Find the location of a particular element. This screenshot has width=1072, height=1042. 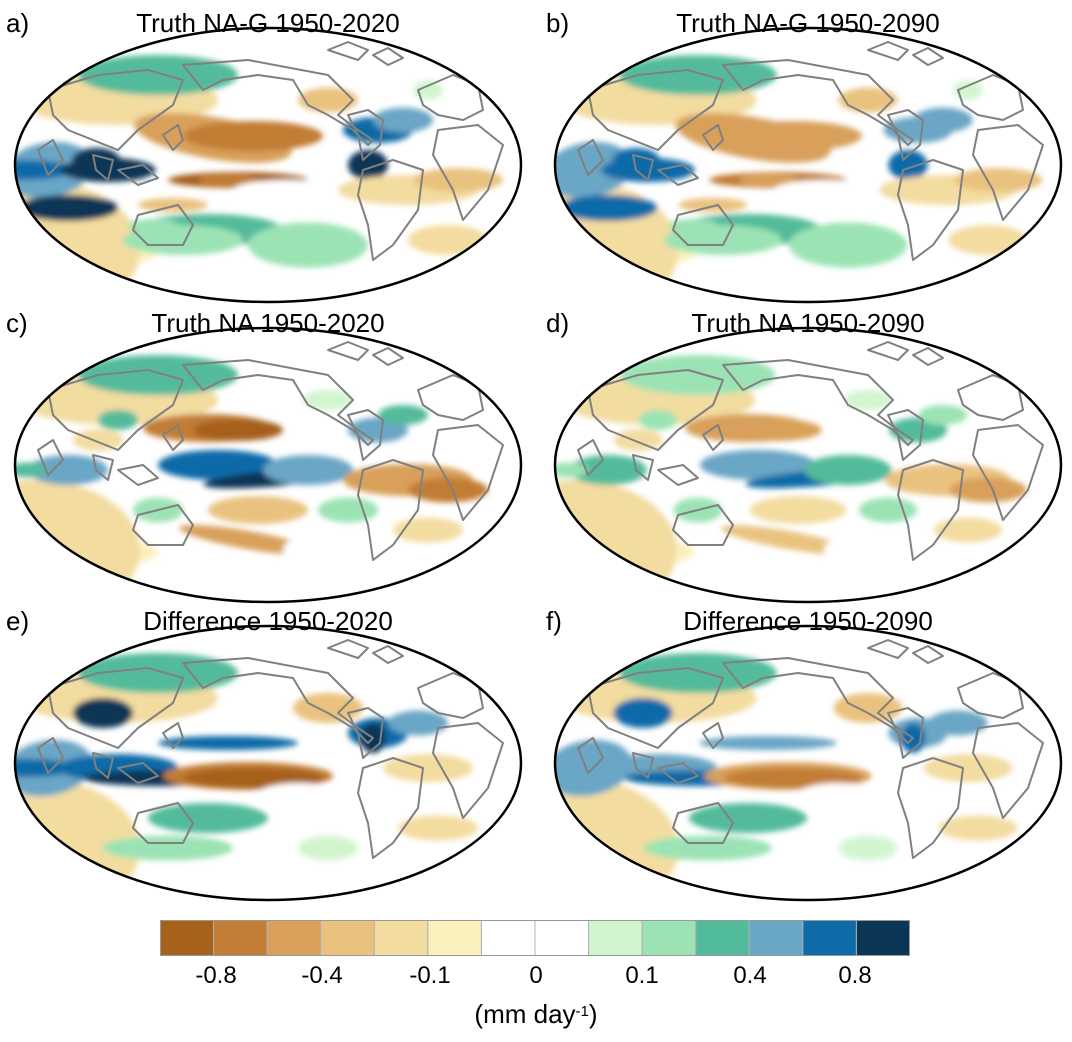

map-panel-a: a) Truth NA-G 1950-2020 is located at coordinates (267, 159).